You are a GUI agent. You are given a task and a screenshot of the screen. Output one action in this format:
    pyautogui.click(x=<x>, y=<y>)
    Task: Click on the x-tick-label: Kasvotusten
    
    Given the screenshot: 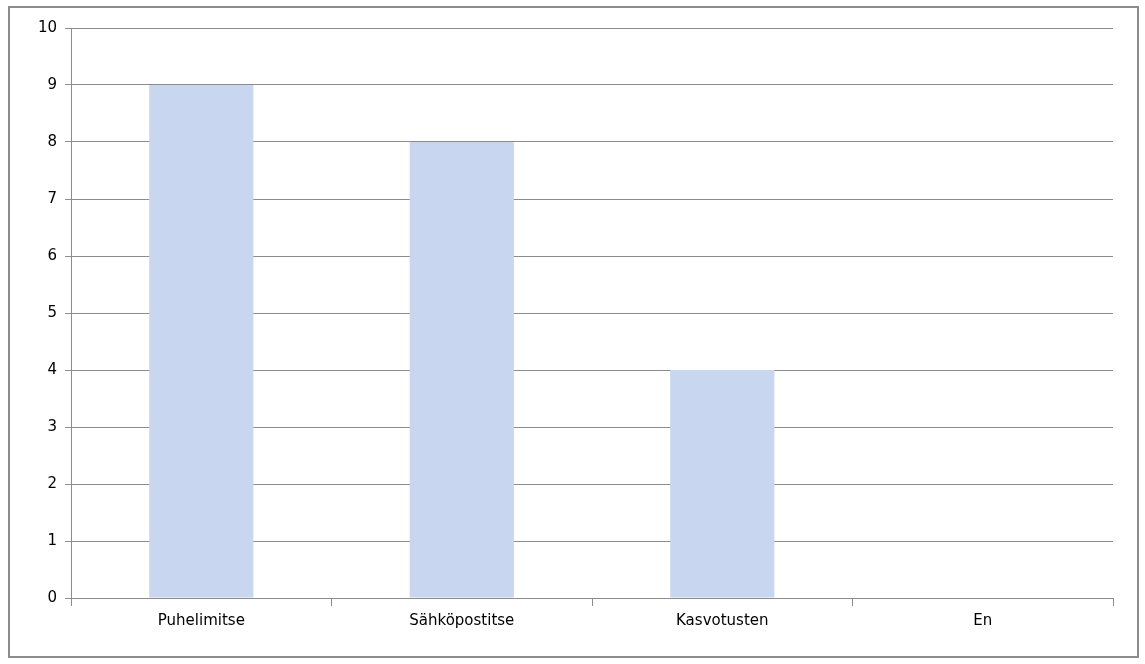 What is the action you would take?
    pyautogui.click(x=722, y=619)
    